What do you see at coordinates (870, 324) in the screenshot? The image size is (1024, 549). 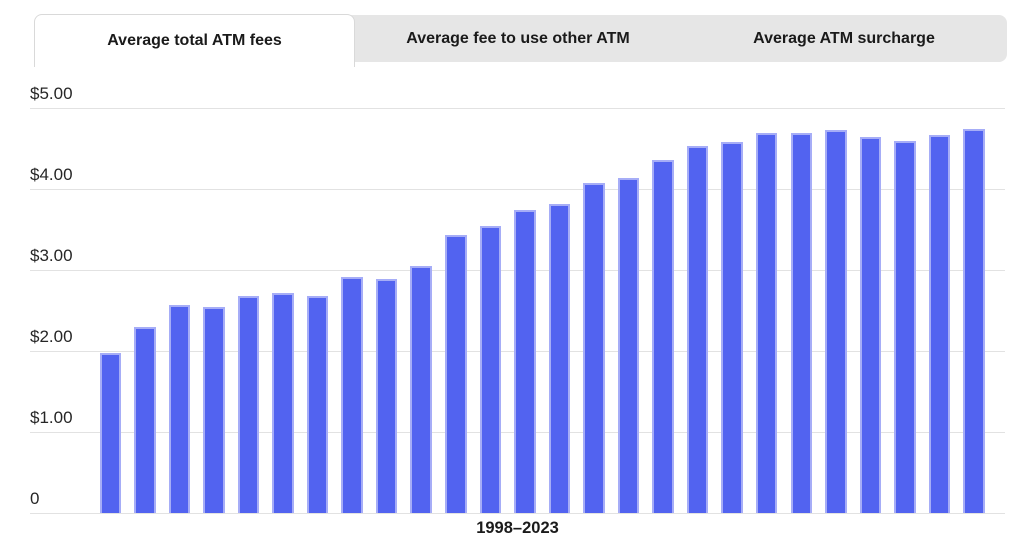 I see `bar-2020` at bounding box center [870, 324].